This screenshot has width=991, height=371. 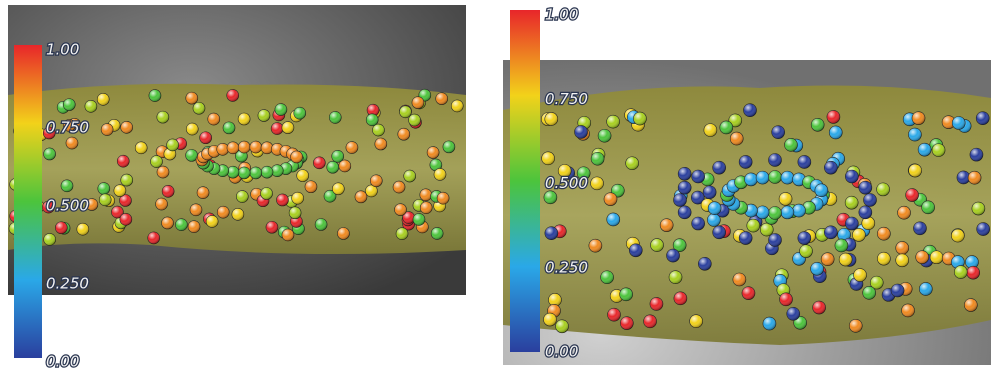 I want to click on colorbar-label: 0.250, so click(x=566, y=267).